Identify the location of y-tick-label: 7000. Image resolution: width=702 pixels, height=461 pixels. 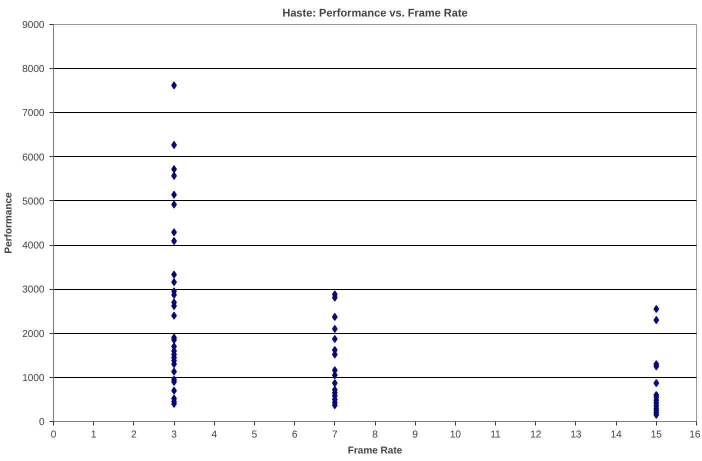
(33, 114).